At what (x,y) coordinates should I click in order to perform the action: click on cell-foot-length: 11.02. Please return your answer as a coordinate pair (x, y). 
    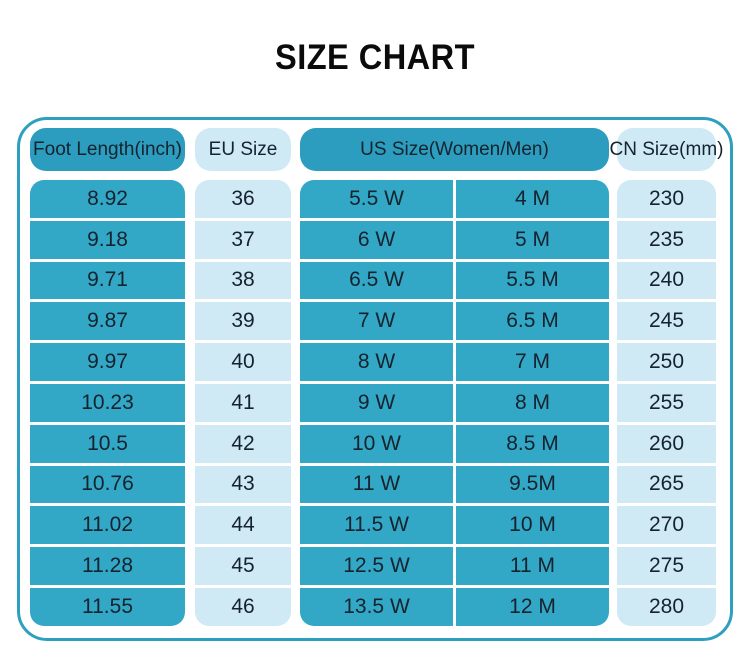
    Looking at the image, I should click on (107, 525).